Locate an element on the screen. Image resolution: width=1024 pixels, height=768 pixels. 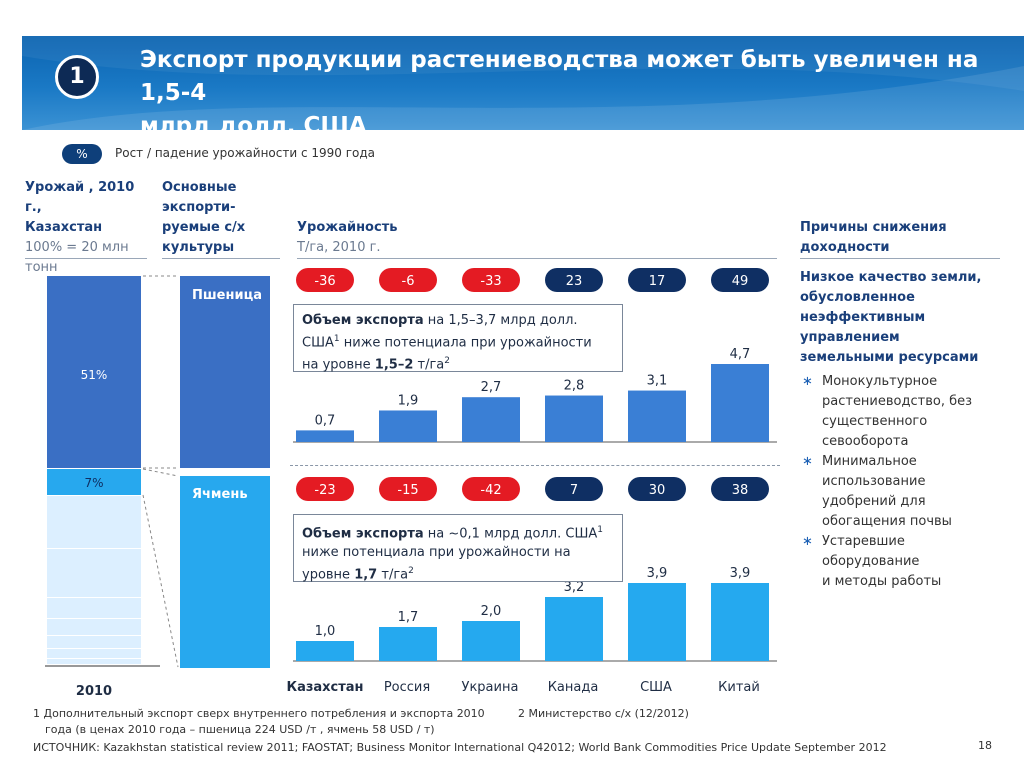
connector-barley-top is located at coordinates (160, 472).